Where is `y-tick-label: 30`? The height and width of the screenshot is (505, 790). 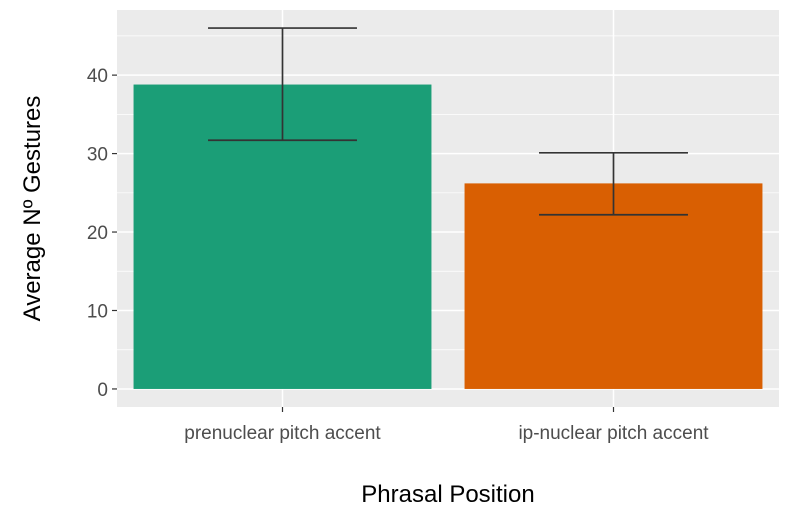 y-tick-label: 30 is located at coordinates (97, 155).